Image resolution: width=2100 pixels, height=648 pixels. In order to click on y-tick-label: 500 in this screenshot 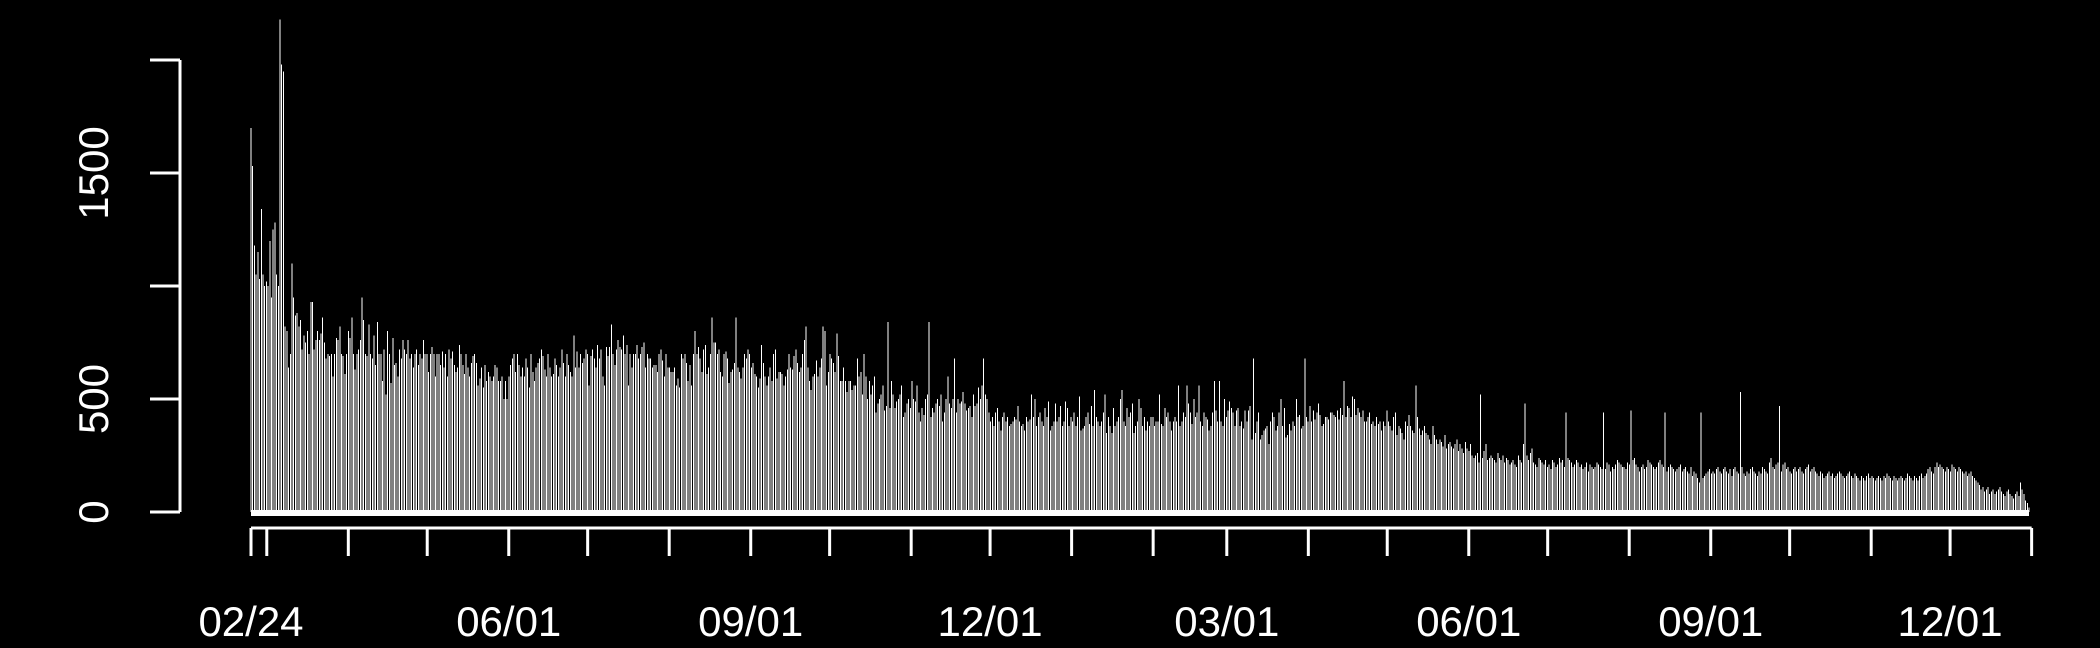, I will do `click(93, 399)`.